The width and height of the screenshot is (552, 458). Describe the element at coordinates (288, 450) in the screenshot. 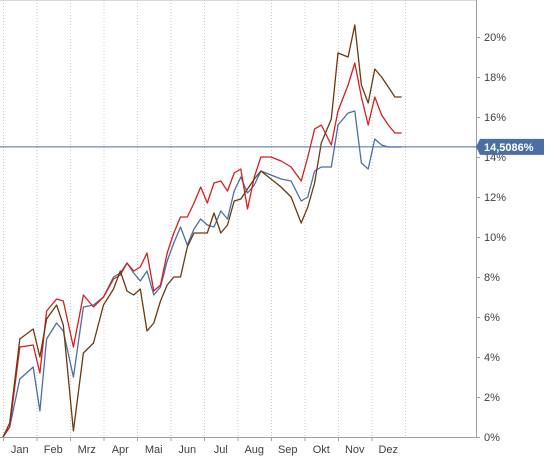

I see `x-tick-label: Sep` at that location.